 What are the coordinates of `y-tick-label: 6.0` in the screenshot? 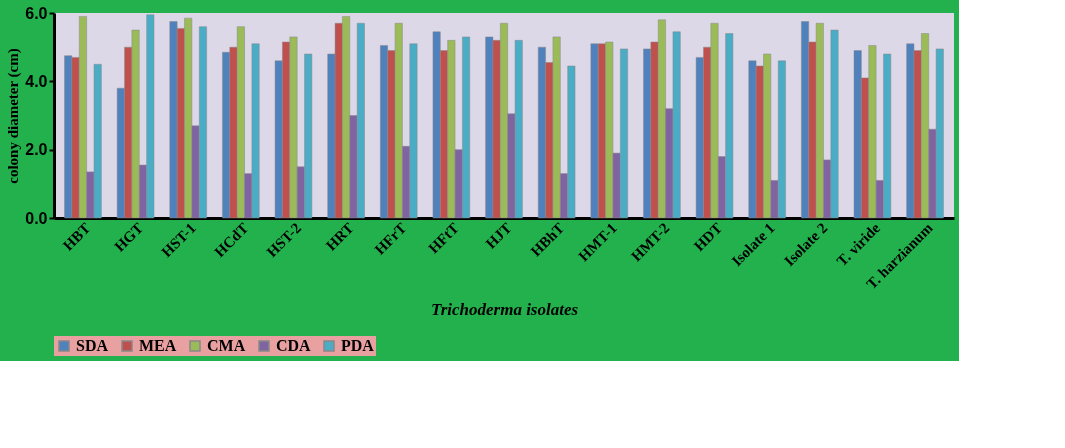 It's located at (36, 13).